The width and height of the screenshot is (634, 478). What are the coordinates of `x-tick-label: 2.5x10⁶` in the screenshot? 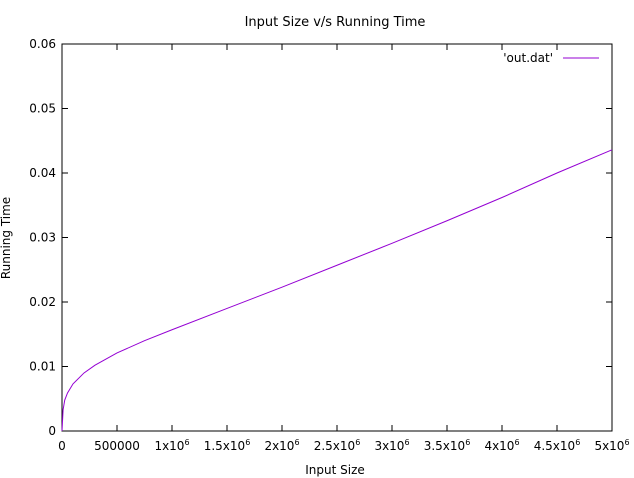 It's located at (337, 445).